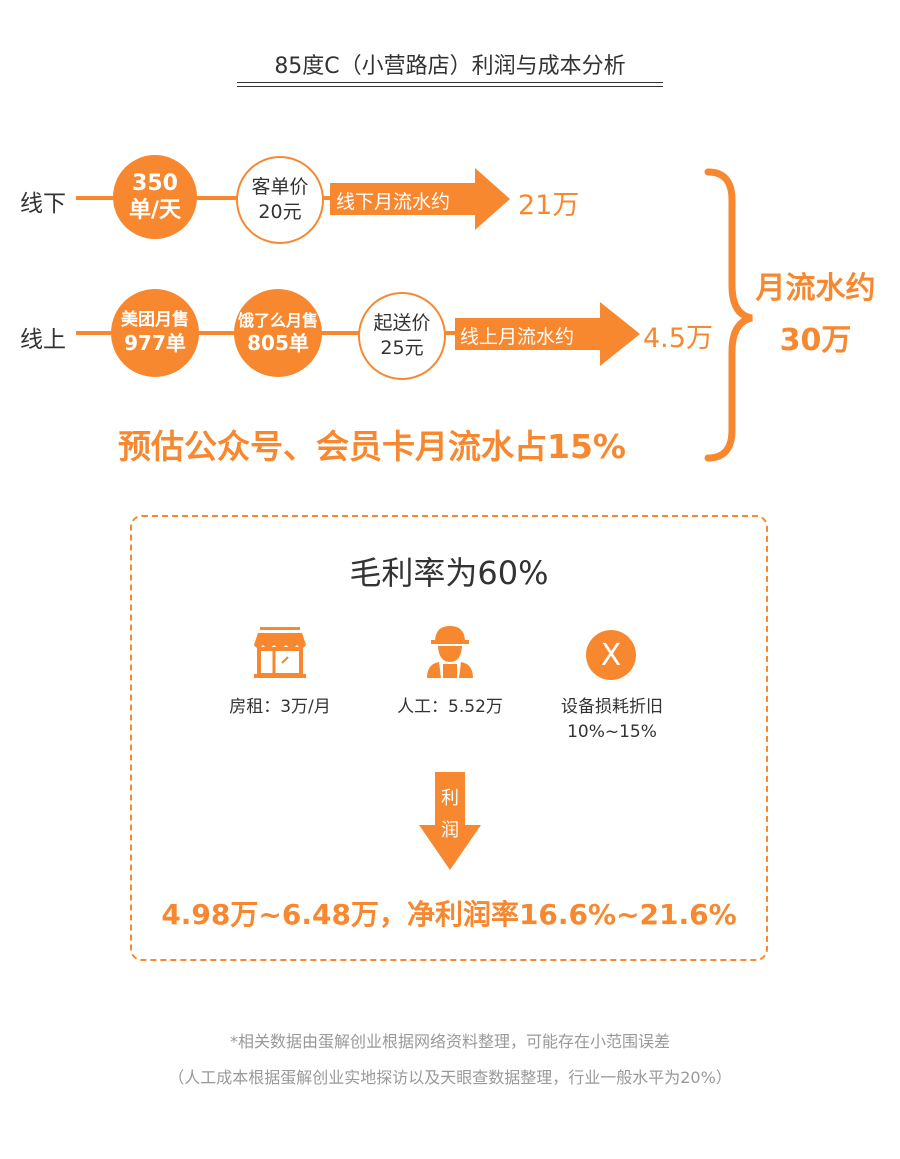 This screenshot has width=900, height=1159. What do you see at coordinates (402, 348) in the screenshot?
I see `price-value: 25元` at bounding box center [402, 348].